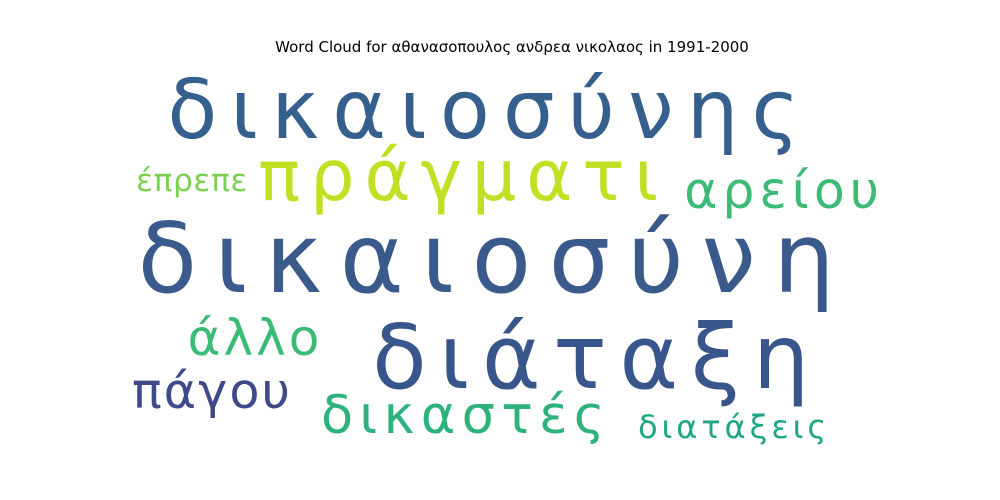  What do you see at coordinates (489, 110) in the screenshot?
I see `word-1: δικαιοσύνης` at bounding box center [489, 110].